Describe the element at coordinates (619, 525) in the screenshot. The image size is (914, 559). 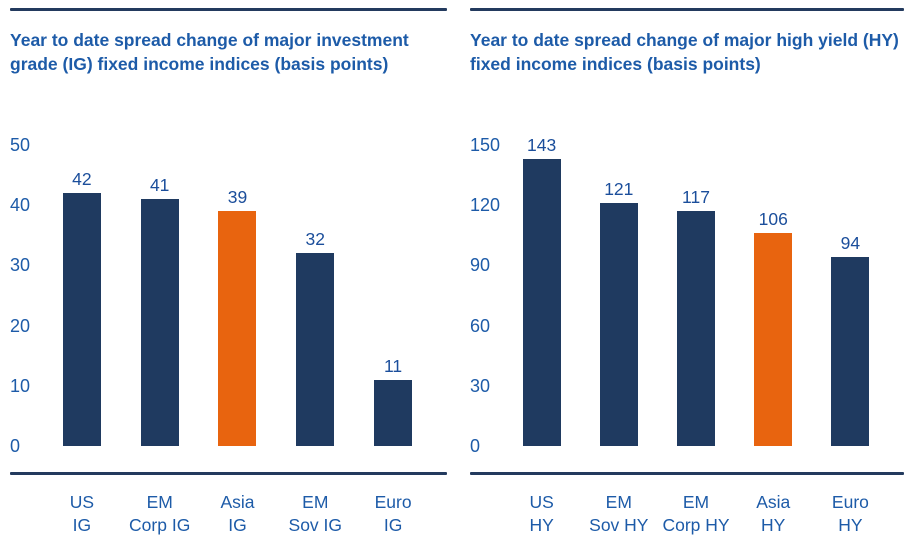
I see `category-label-line: Sov HY` at that location.